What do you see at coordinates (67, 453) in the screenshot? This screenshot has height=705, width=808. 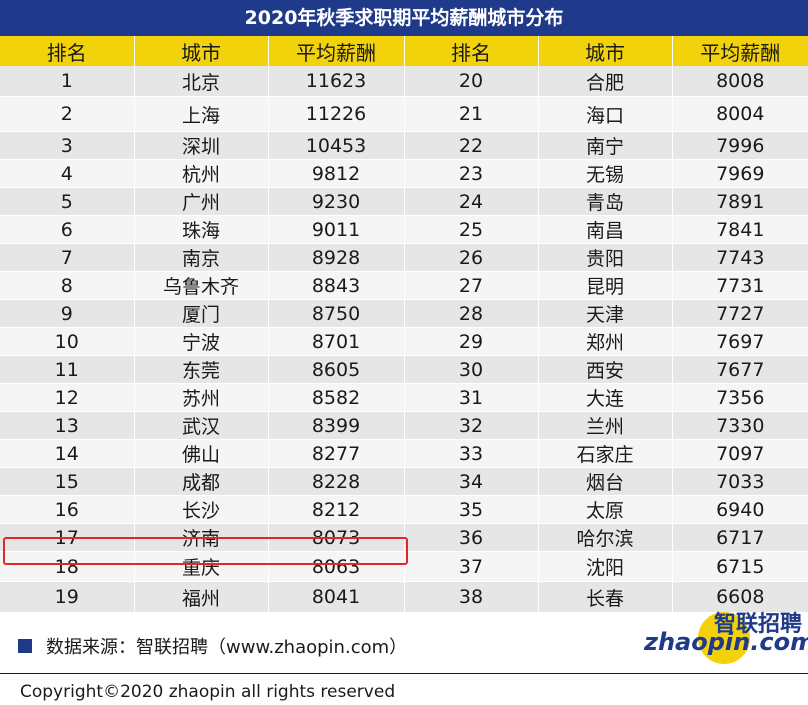 I see `cell-rank-left: 14` at bounding box center [67, 453].